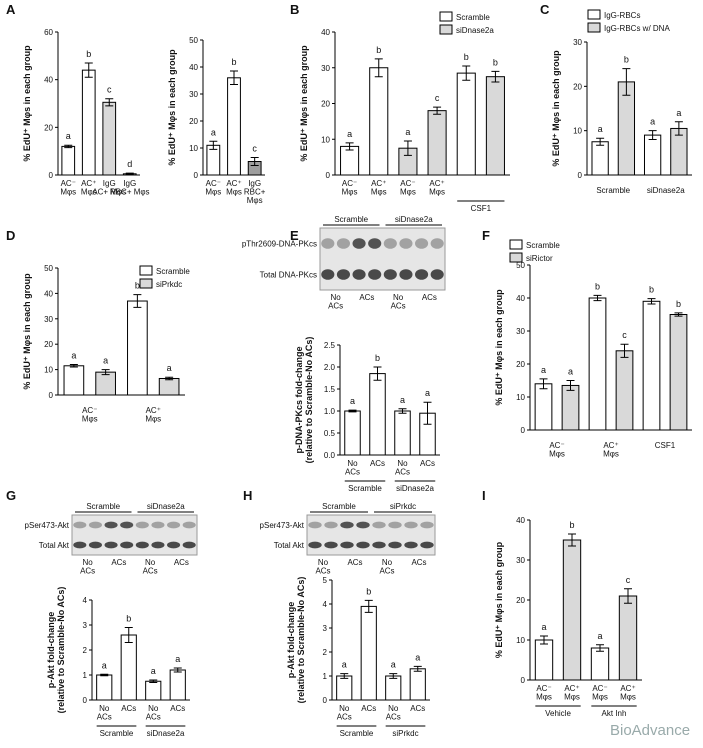 The image size is (703, 748). Describe the element at coordinates (166, 506) in the screenshot. I see `blot-group-label: siDnase2a` at that location.